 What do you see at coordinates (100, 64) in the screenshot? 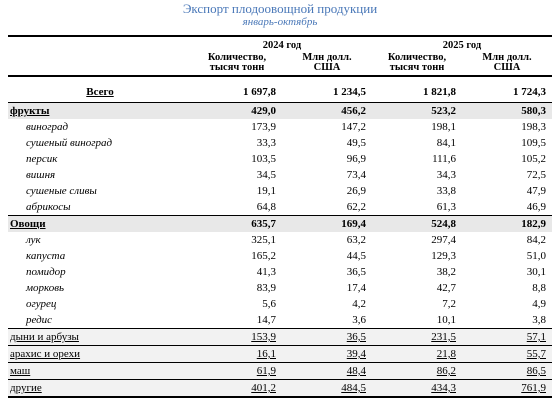
I see `empty-header-cell` at bounding box center [100, 64].